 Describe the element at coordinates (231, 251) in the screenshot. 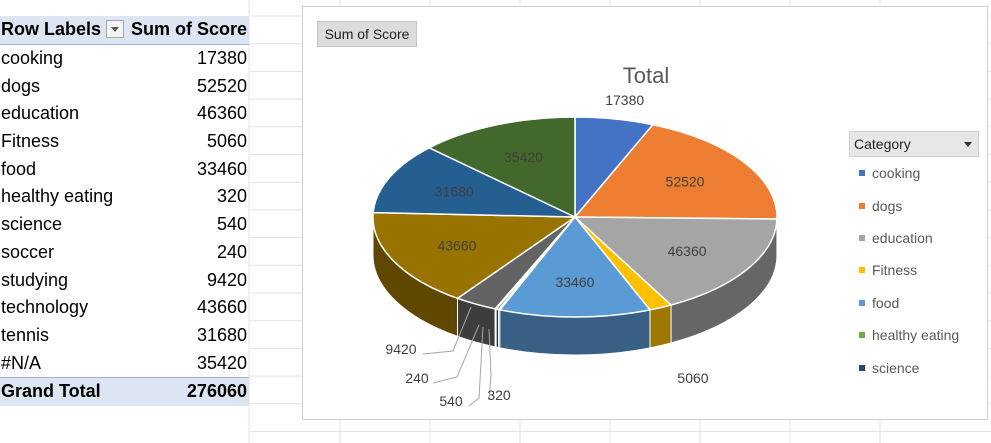

I see `pivot-row-value: 240` at that location.